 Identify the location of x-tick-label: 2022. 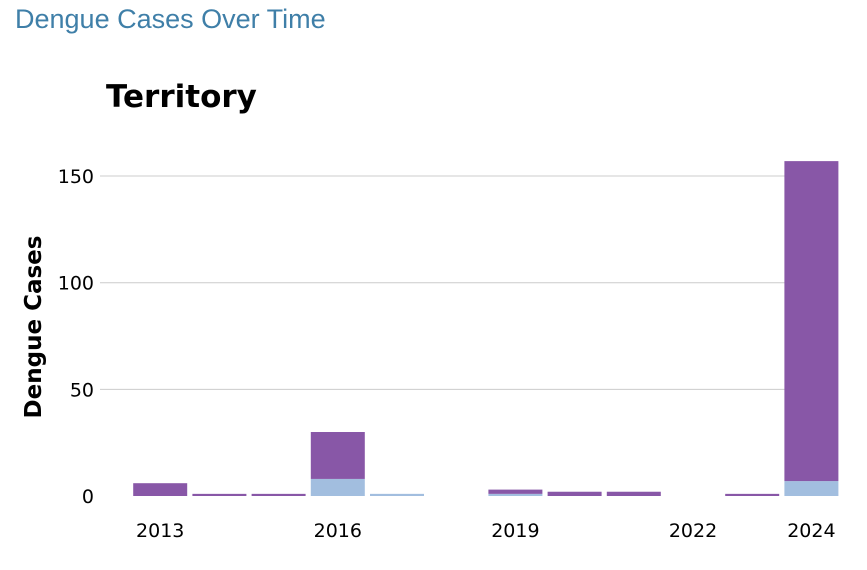
(693, 531).